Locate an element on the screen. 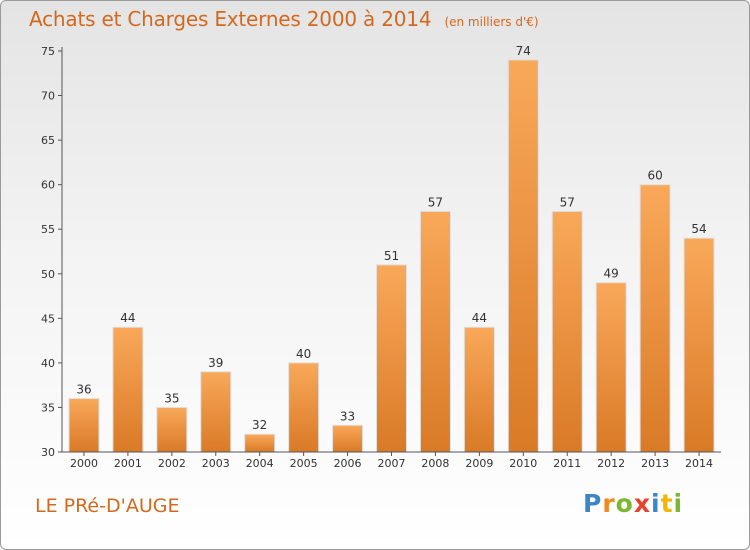  bar-2006 is located at coordinates (348, 438).